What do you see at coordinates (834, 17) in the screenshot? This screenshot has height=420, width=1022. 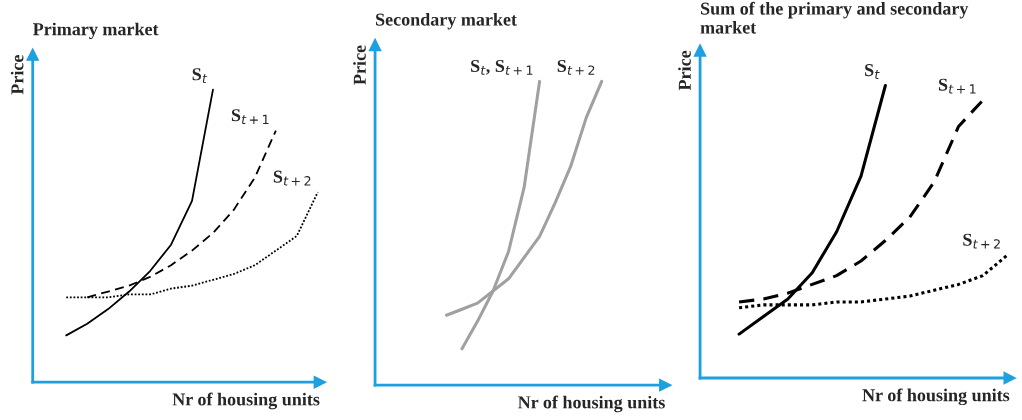 I see `chart-title: Sum of the primary and secondary market` at bounding box center [834, 17].